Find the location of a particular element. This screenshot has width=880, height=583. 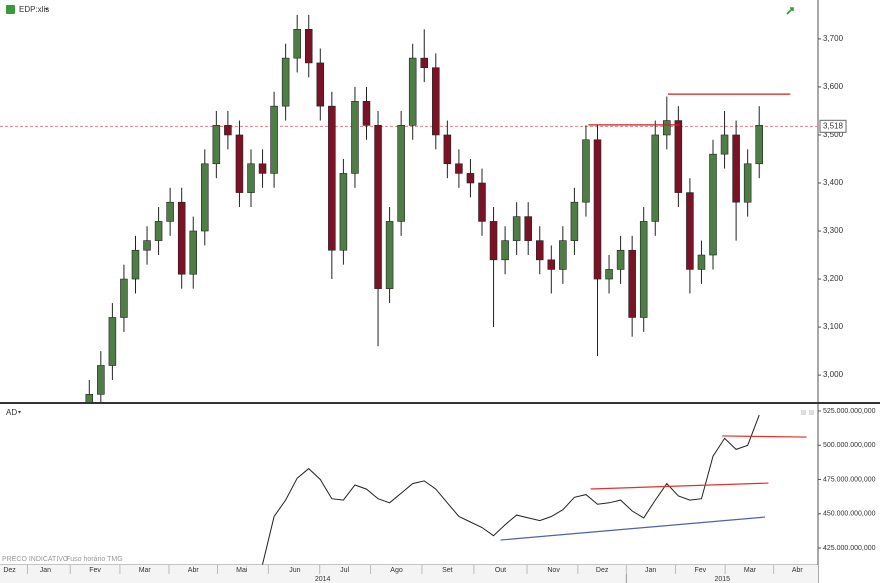

x-tick-label: Jan is located at coordinates (45, 570).